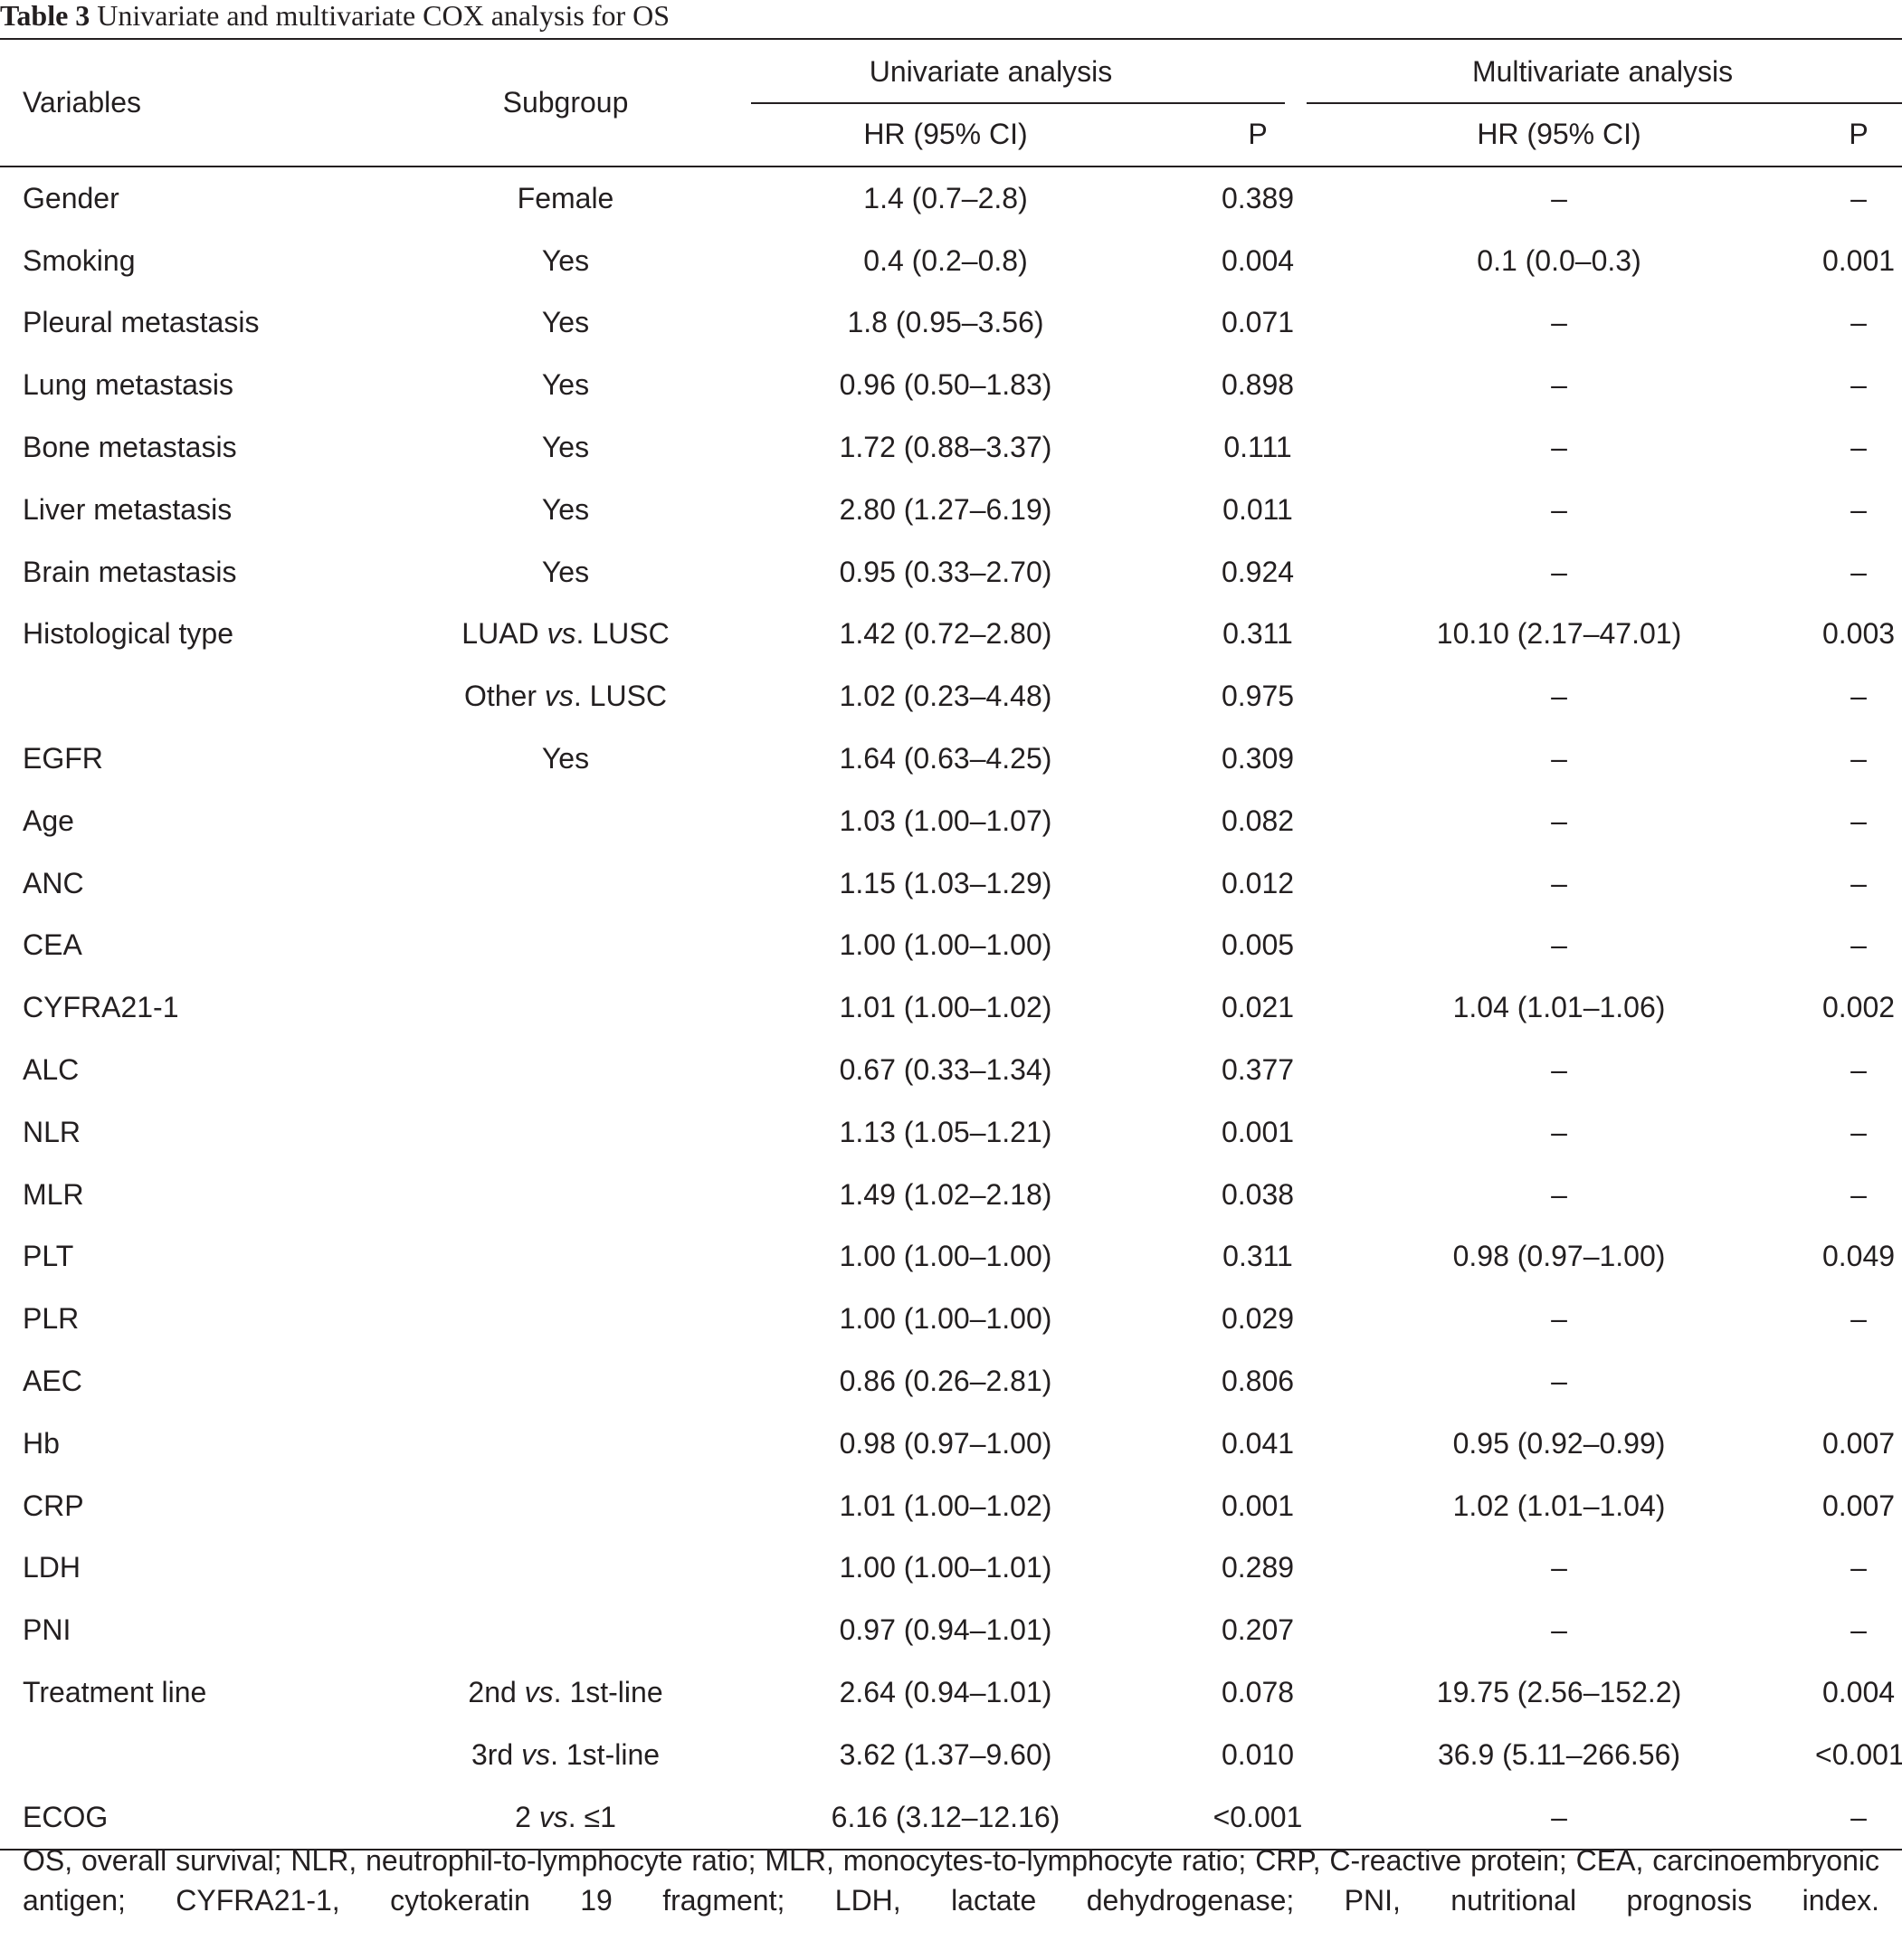 The image size is (1902, 1960). What do you see at coordinates (1257, 509) in the screenshot?
I see `cell-uni-p: 0.011` at bounding box center [1257, 509].